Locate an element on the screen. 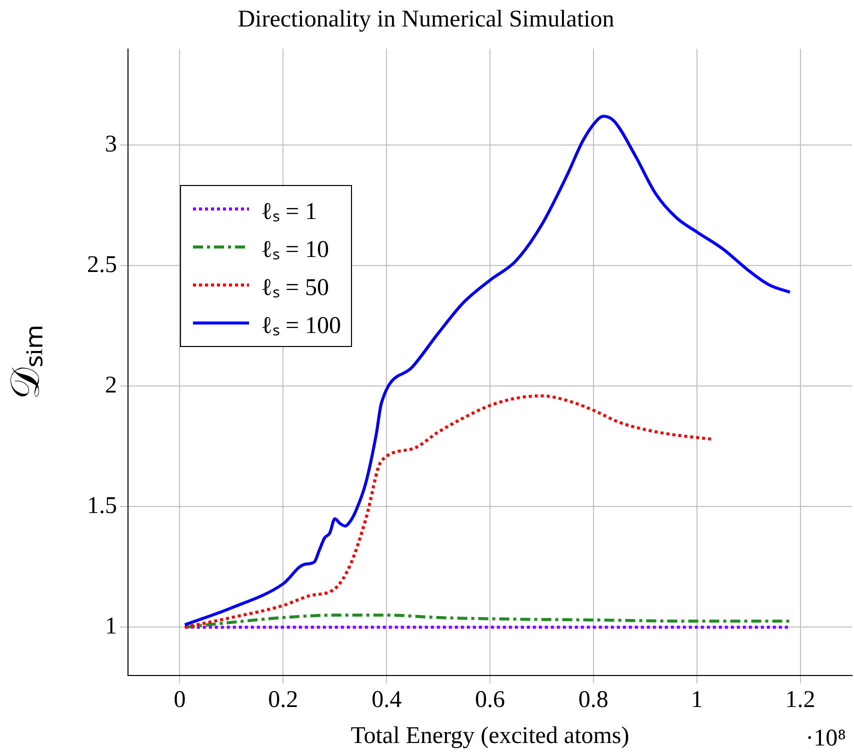 This screenshot has width=854, height=755. x-tick-label: 1 is located at coordinates (696, 700).